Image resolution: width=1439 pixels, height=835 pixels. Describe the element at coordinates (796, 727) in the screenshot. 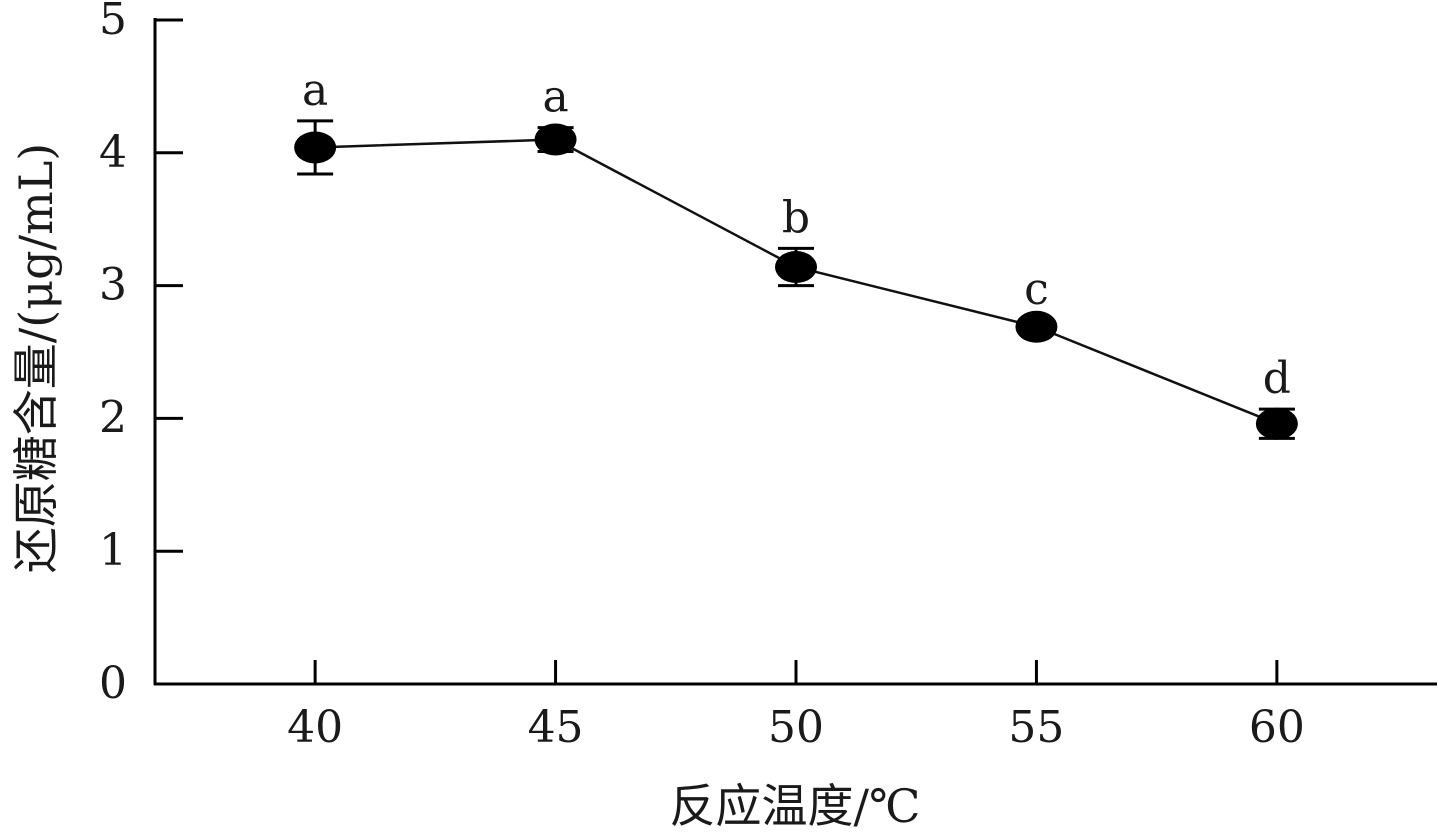

I see `x-tick-label: 50` at that location.